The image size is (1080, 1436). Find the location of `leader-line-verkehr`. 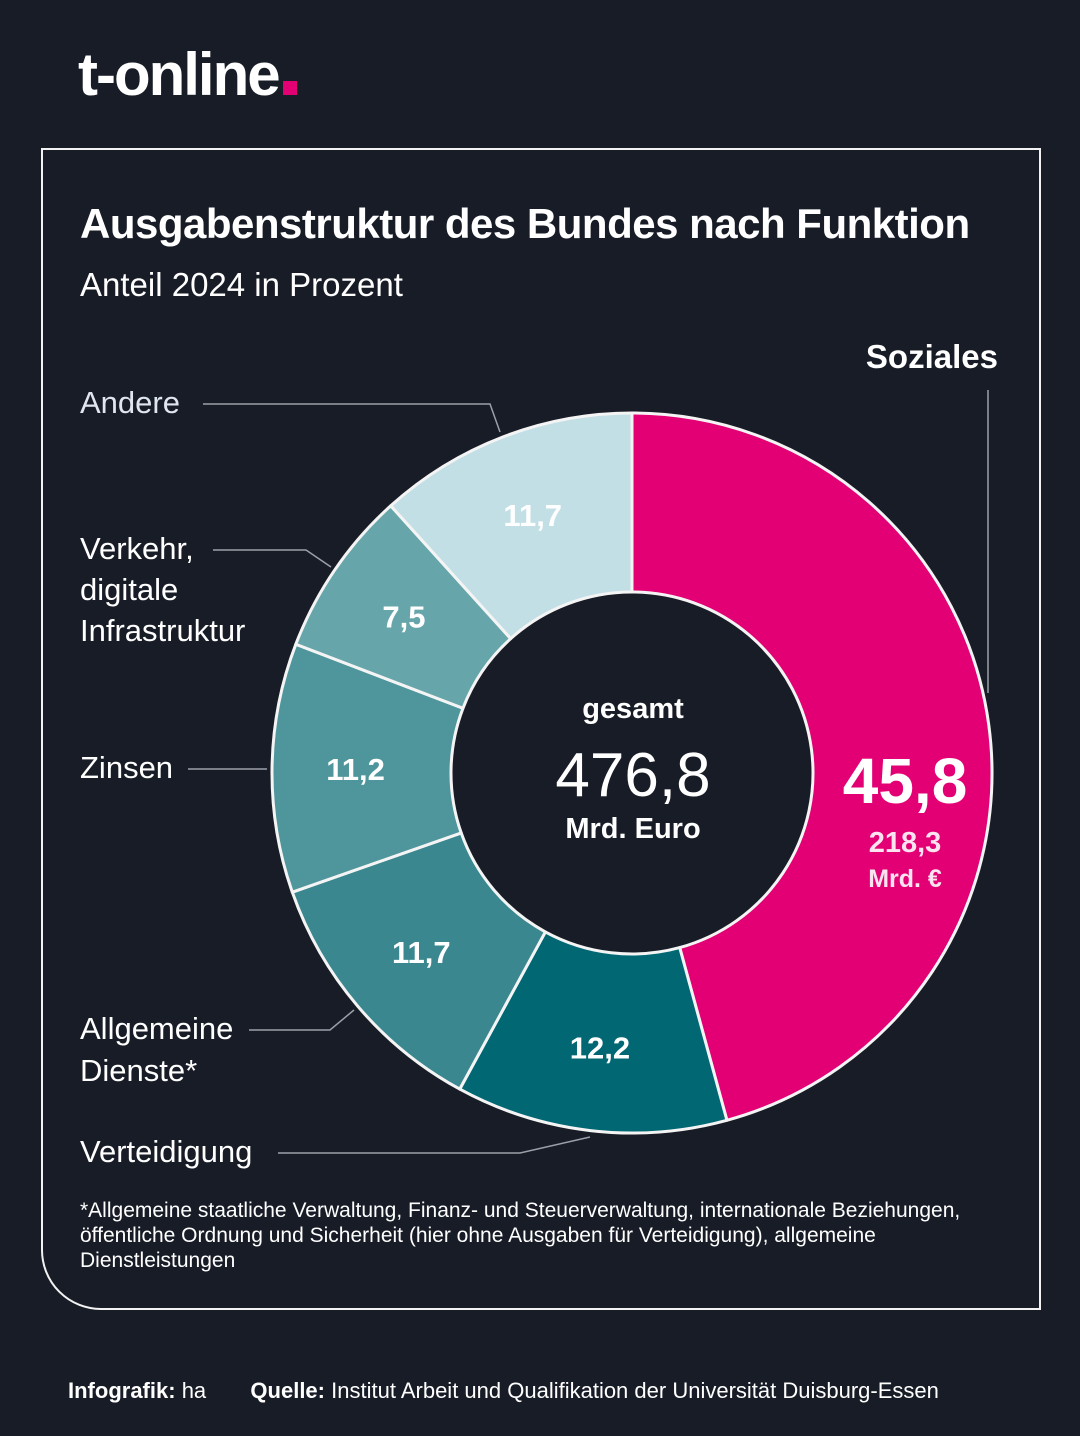

leader-line-verkehr is located at coordinates (272, 558).